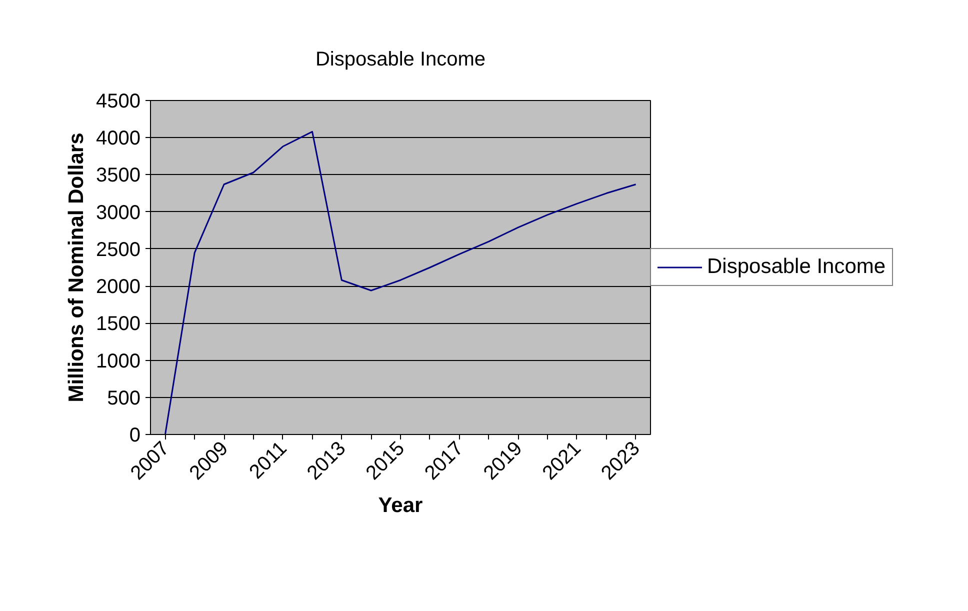  Describe the element at coordinates (124, 398) in the screenshot. I see `y-tick-label: 500` at that location.